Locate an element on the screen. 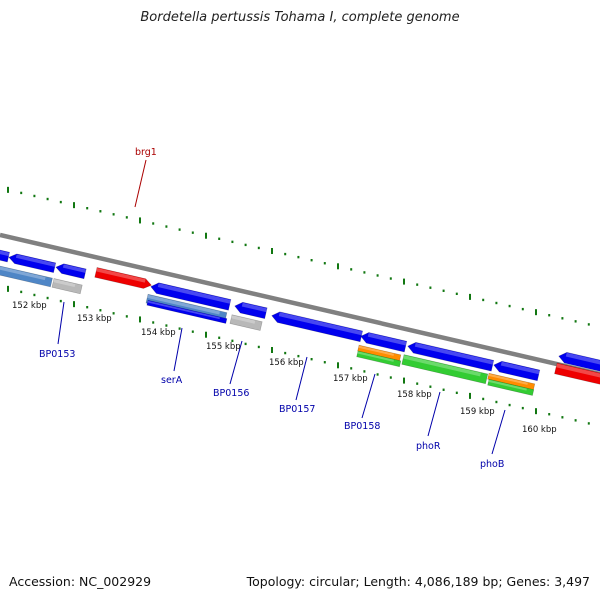 This screenshot has height=600, width=600. cds-BP0153 is located at coordinates (26, 276).